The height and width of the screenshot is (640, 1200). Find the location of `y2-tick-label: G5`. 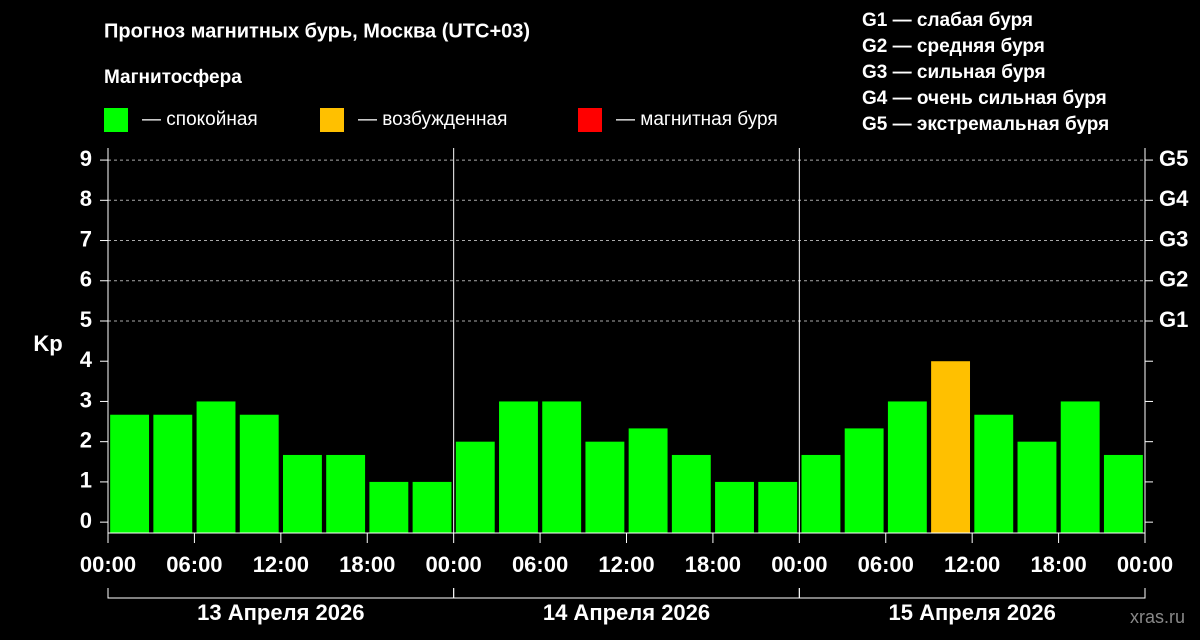

y2-tick-label: G5 is located at coordinates (1173, 158).